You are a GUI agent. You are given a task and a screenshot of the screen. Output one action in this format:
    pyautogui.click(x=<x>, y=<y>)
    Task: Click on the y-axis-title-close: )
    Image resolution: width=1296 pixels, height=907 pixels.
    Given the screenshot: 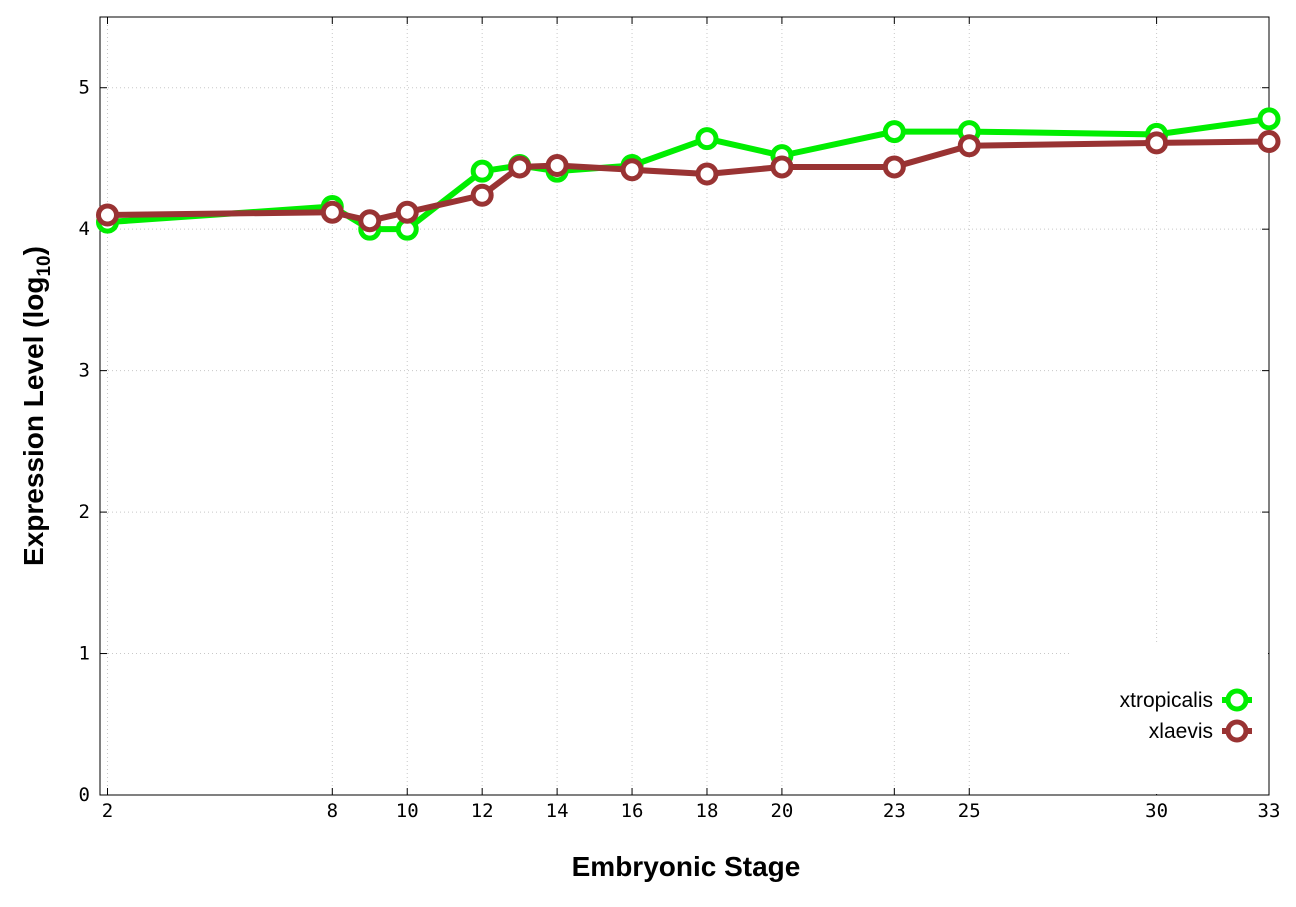 What is the action you would take?
    pyautogui.click(x=33, y=250)
    